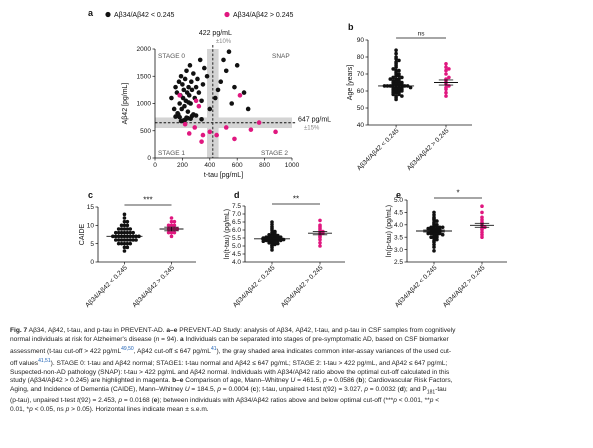  Describe the element at coordinates (407, 381) in the screenshot. I see `caption-segment: ); Cardiovascular Risk Factors,` at that location.